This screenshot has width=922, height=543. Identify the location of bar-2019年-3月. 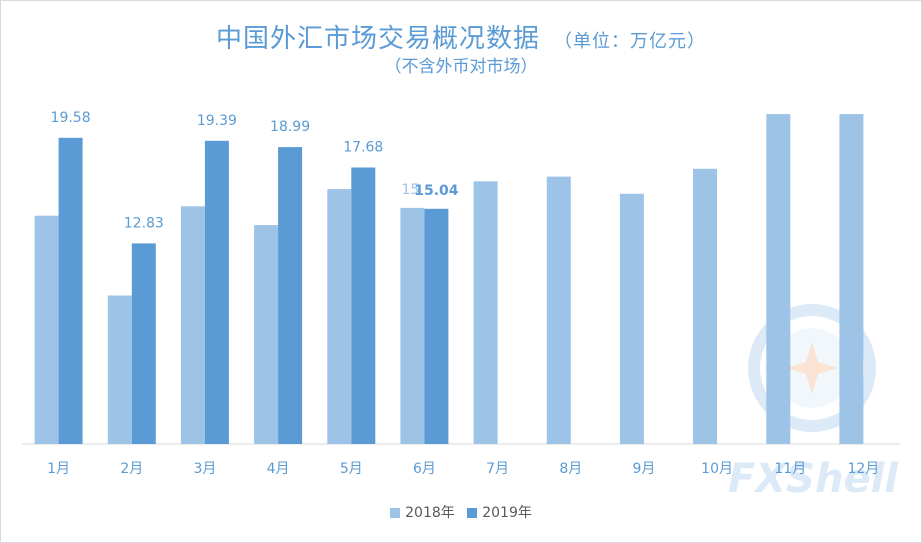
(216, 292).